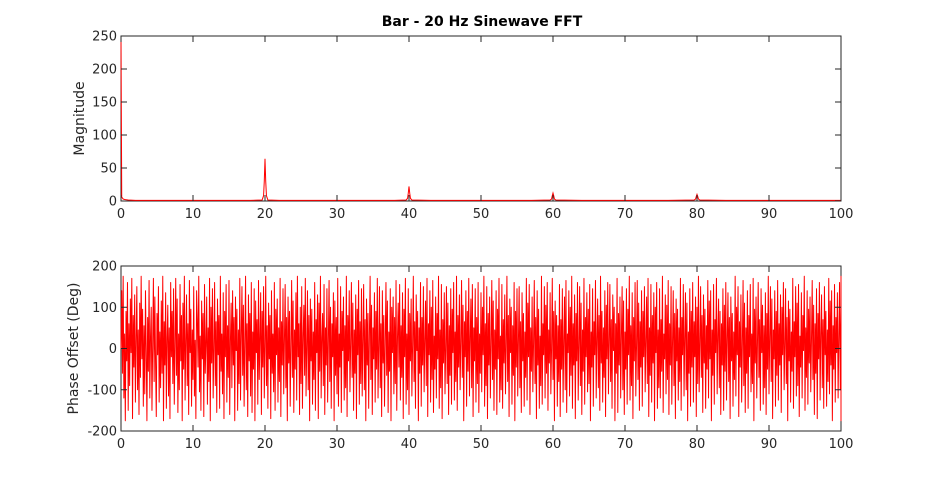  What do you see at coordinates (482, 22) in the screenshot?
I see `chart-title: Bar - 20 Hz Sinewave FFT` at bounding box center [482, 22].